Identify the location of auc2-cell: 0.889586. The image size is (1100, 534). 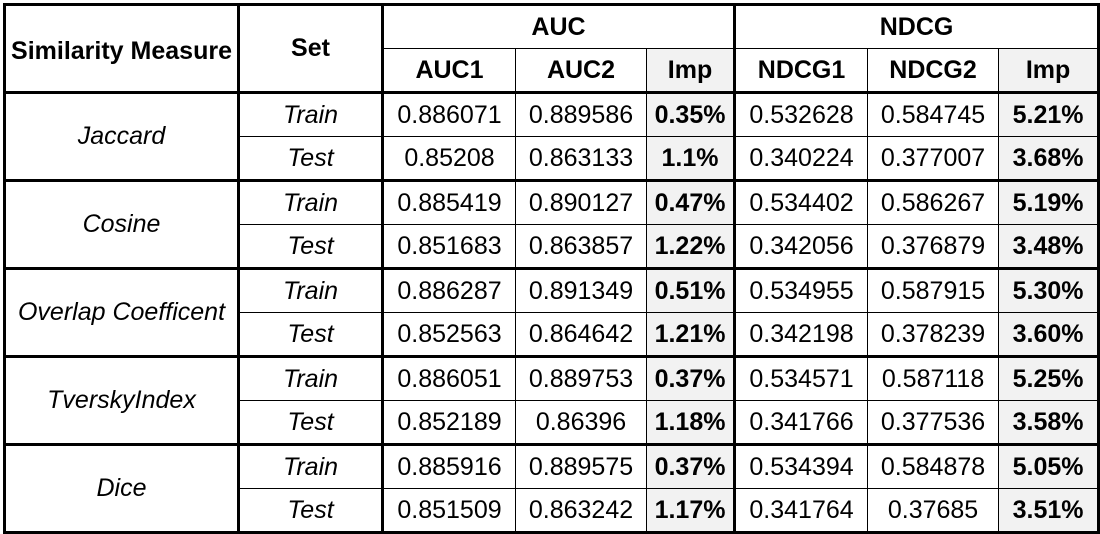
(581, 114).